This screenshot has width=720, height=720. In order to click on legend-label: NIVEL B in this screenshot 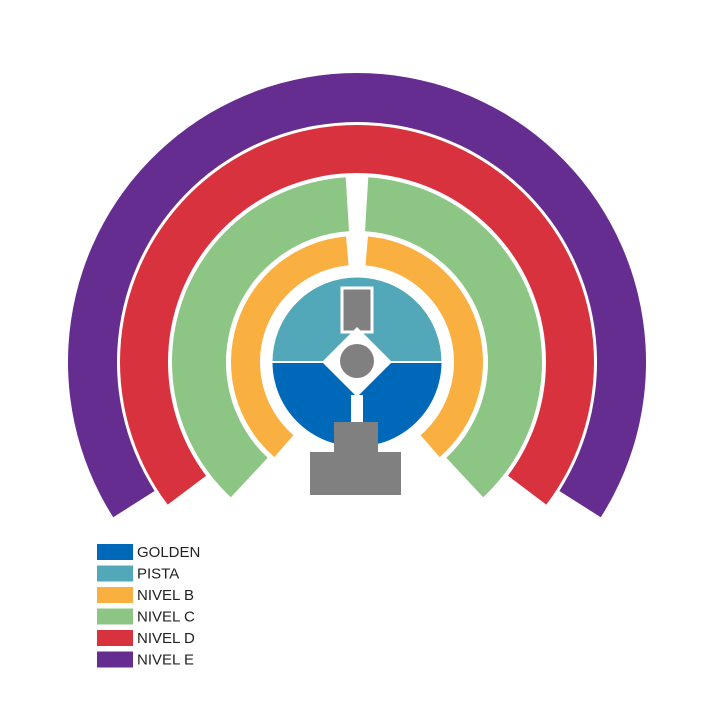, I will do `click(165, 595)`.